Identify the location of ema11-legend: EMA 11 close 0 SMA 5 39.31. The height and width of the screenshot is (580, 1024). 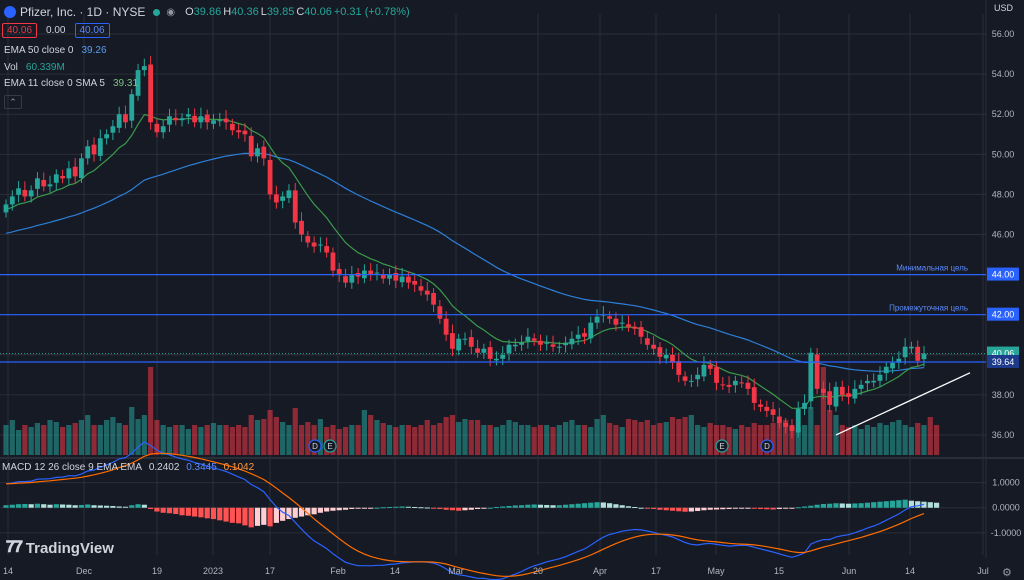
(71, 83).